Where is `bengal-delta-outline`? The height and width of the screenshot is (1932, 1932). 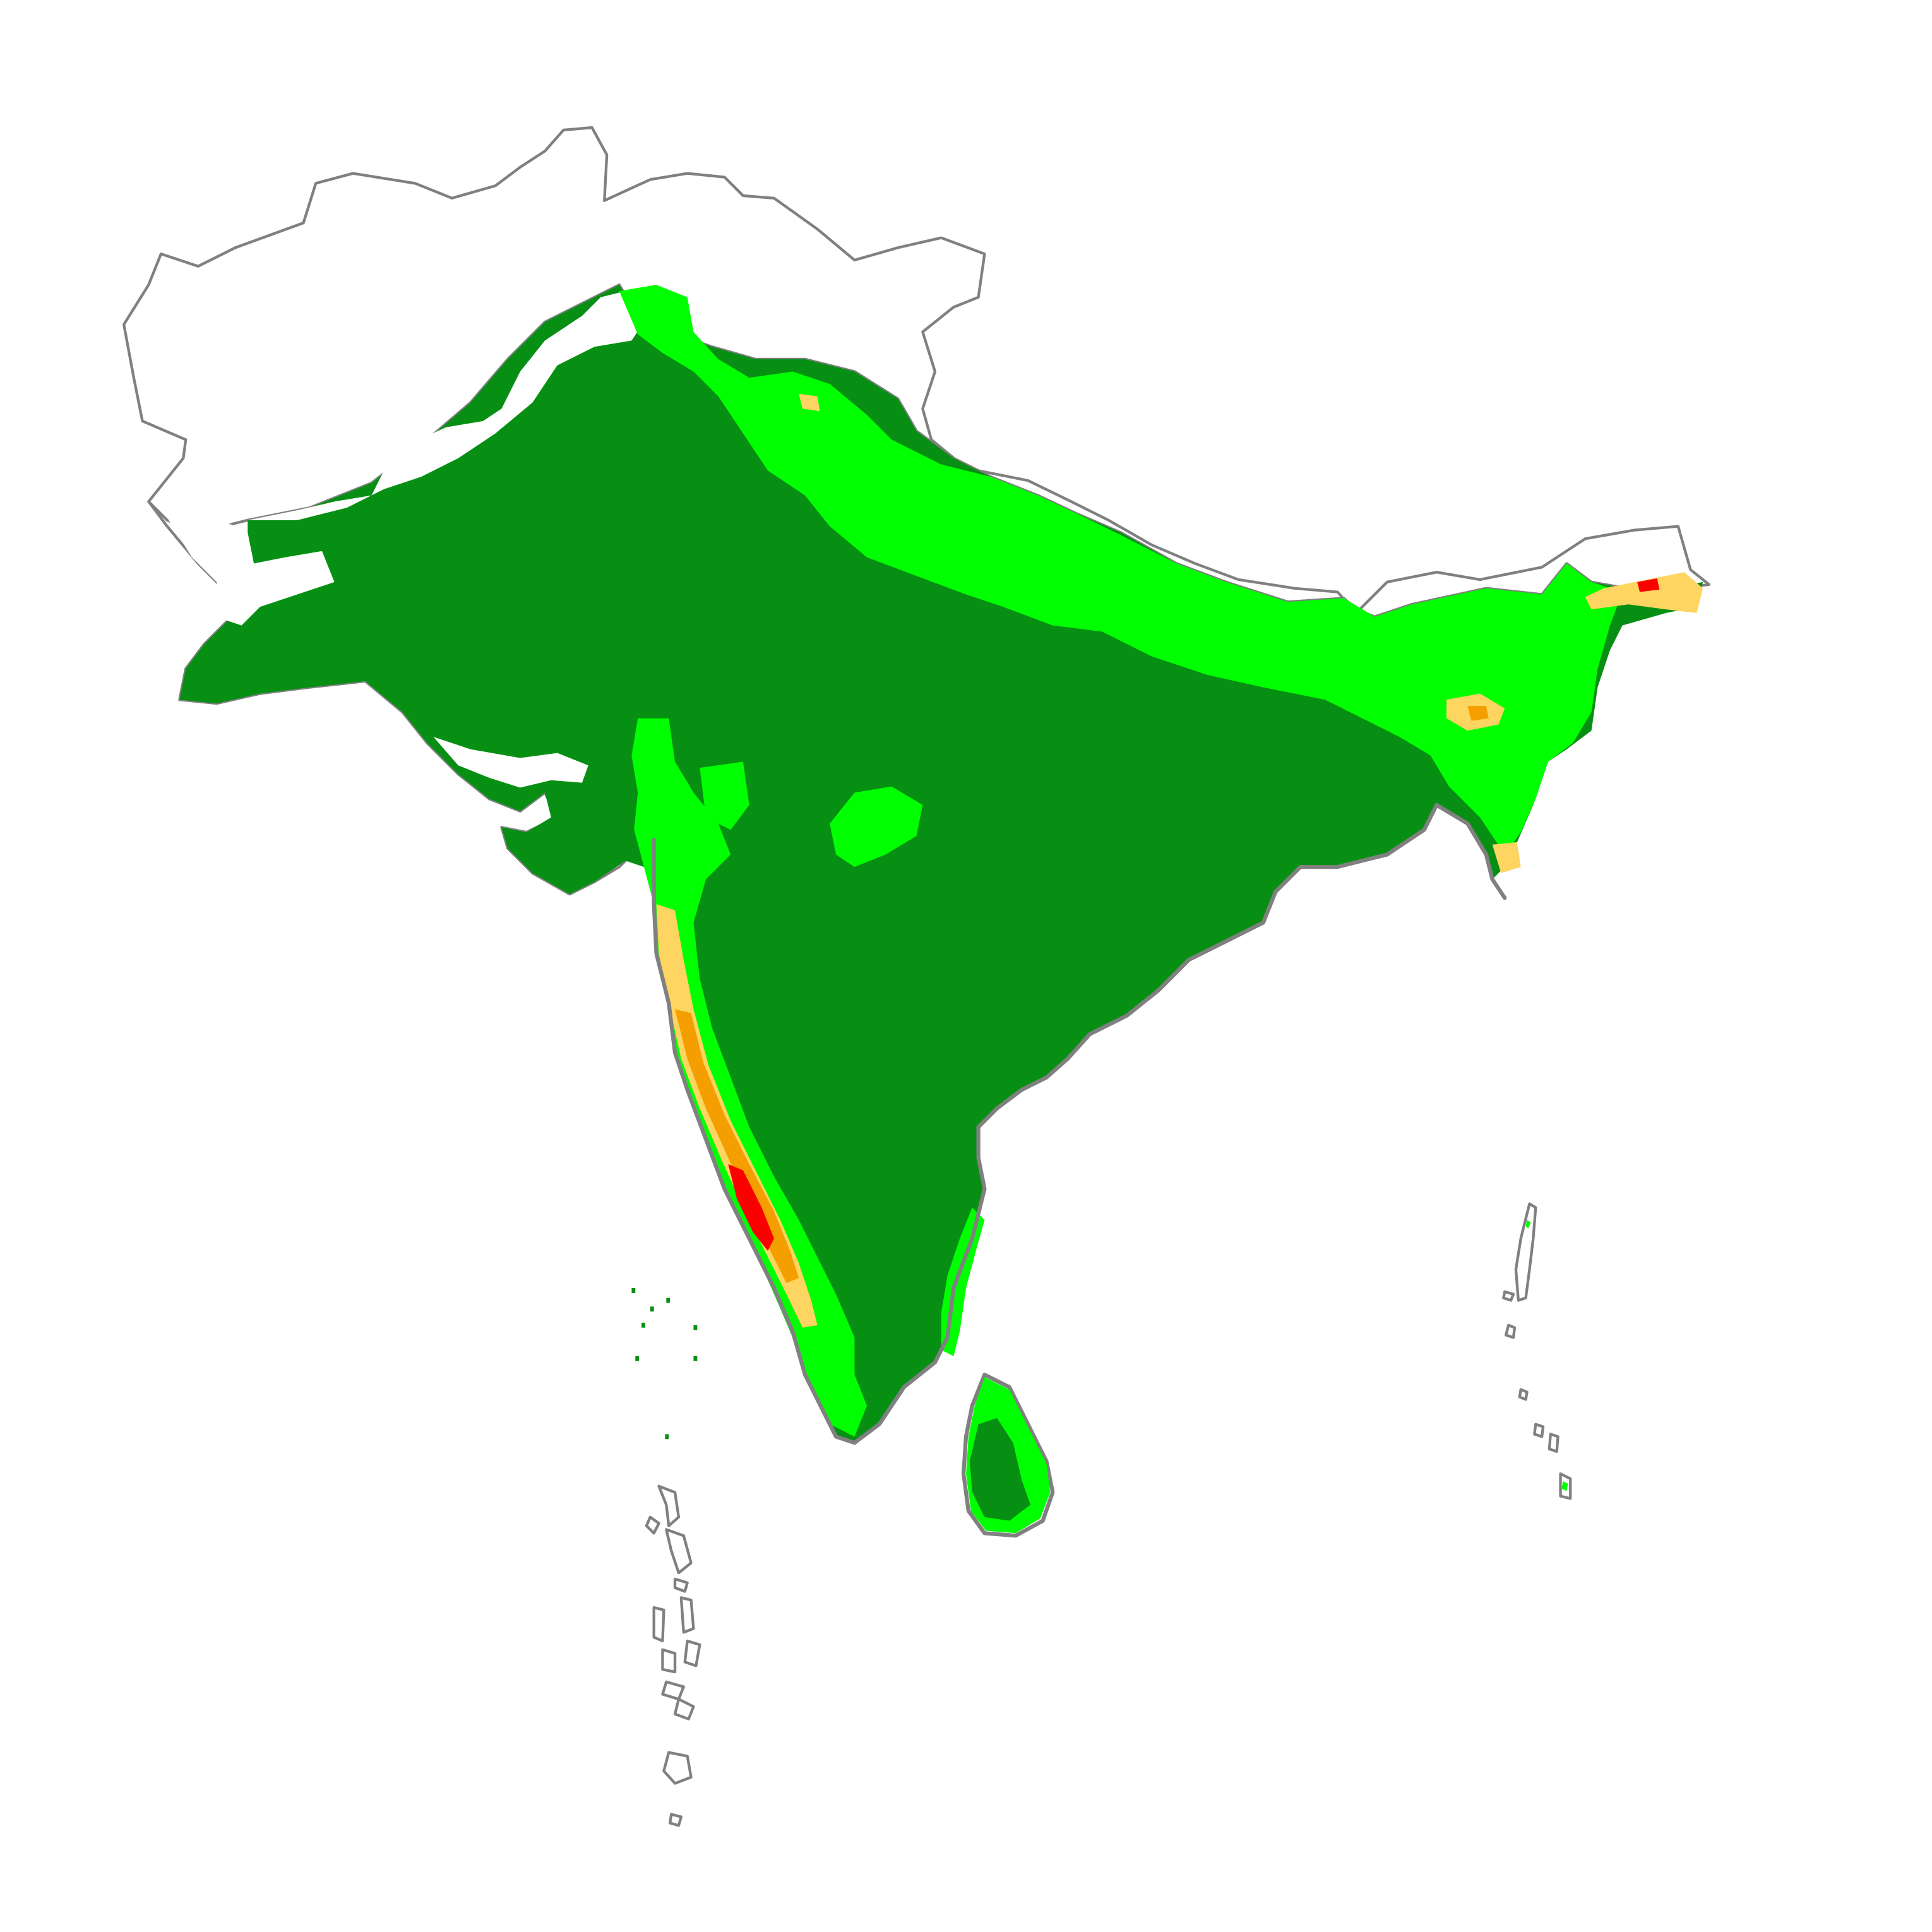 bengal-delta-outline is located at coordinates (1390, 851).